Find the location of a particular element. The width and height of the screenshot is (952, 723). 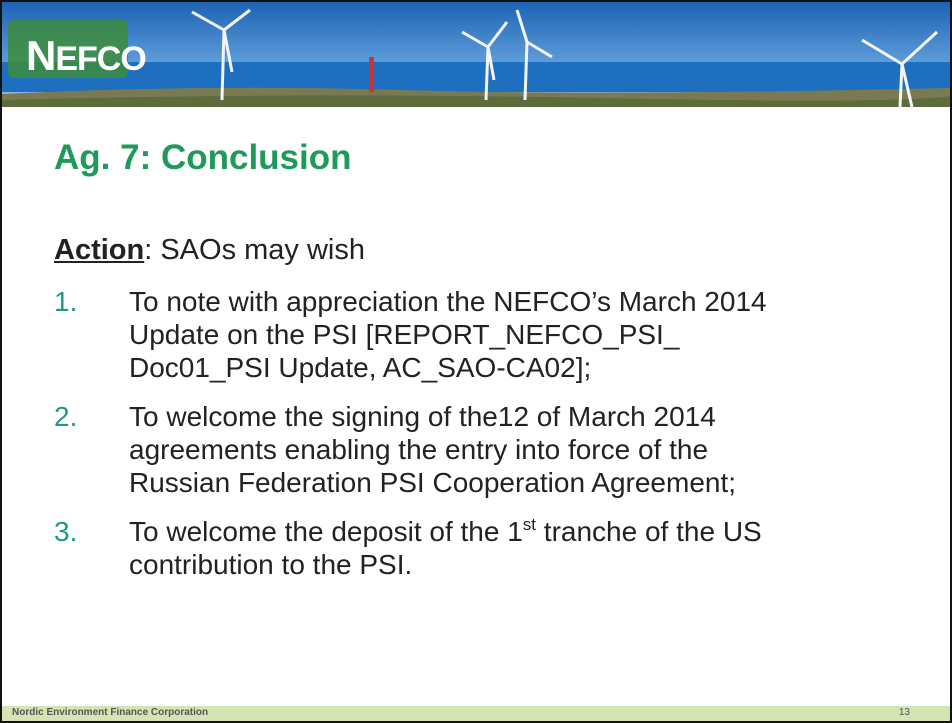

action-text: : SAOs may wish is located at coordinates (254, 250).